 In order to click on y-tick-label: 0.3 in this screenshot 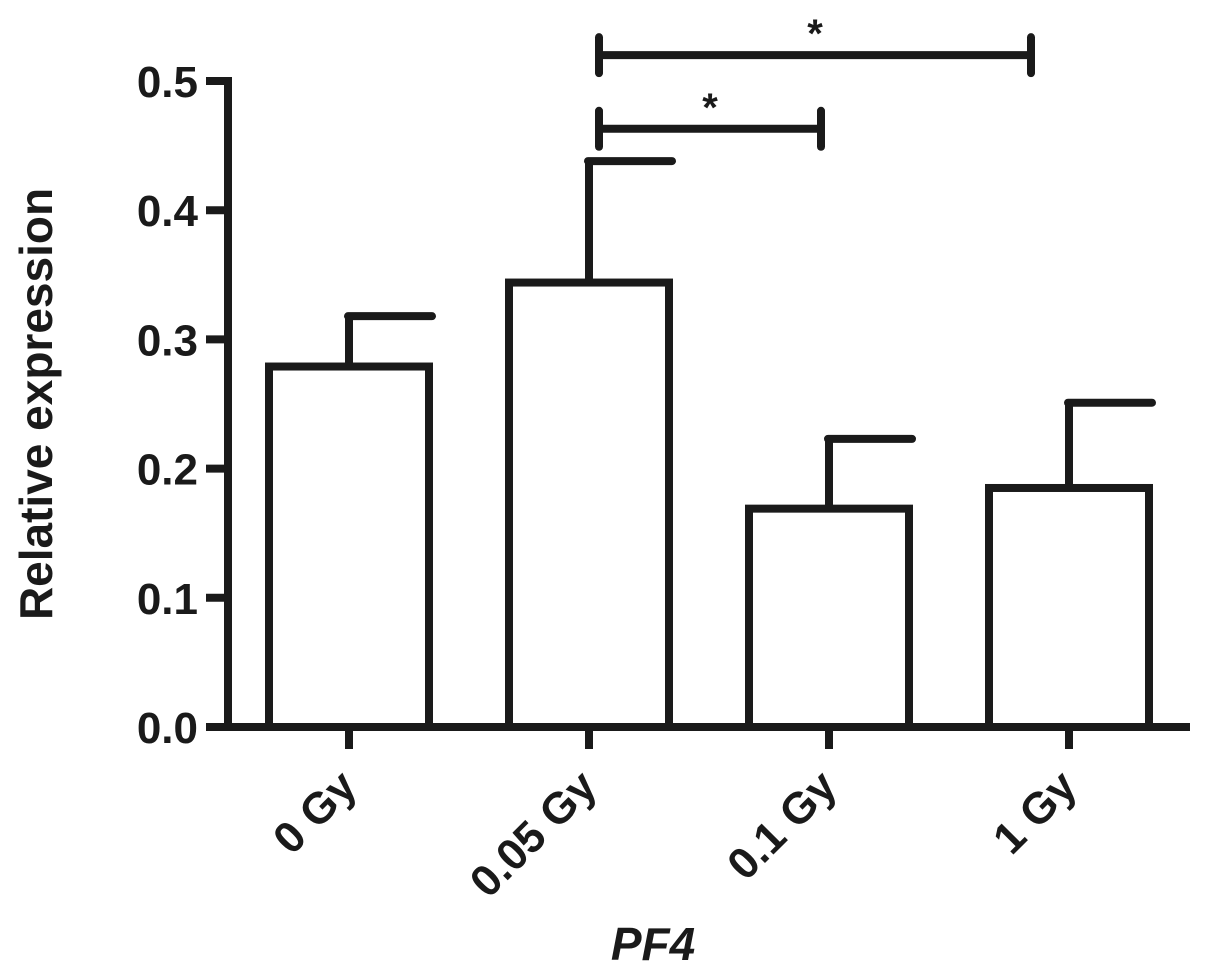, I will do `click(167, 340)`.